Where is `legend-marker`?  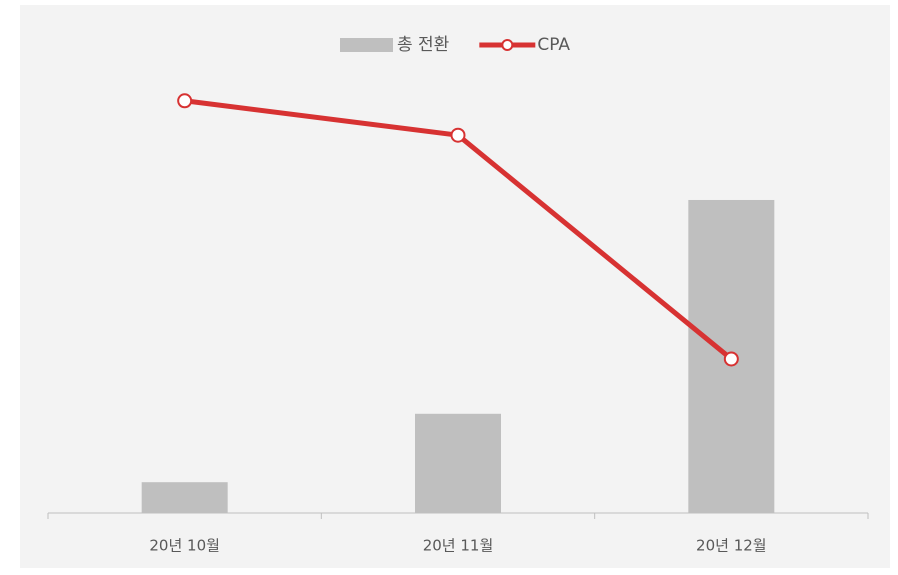 legend-marker is located at coordinates (507, 45).